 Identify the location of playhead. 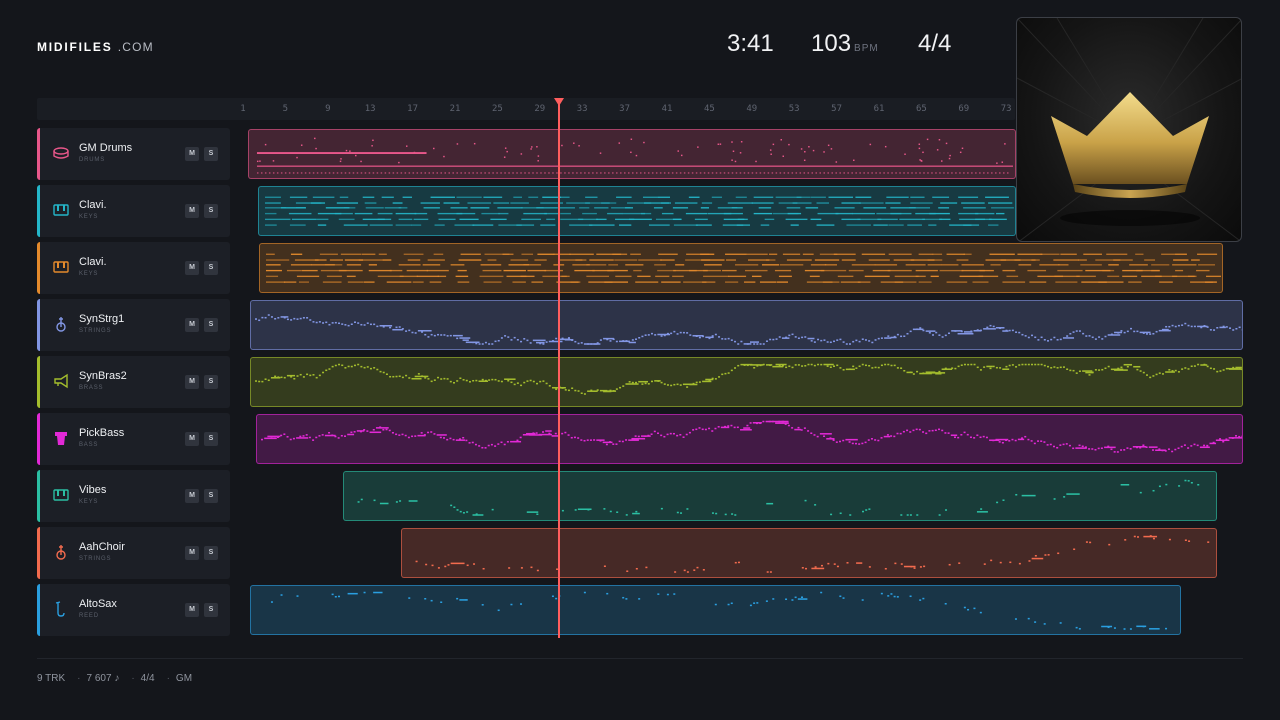
(559, 371).